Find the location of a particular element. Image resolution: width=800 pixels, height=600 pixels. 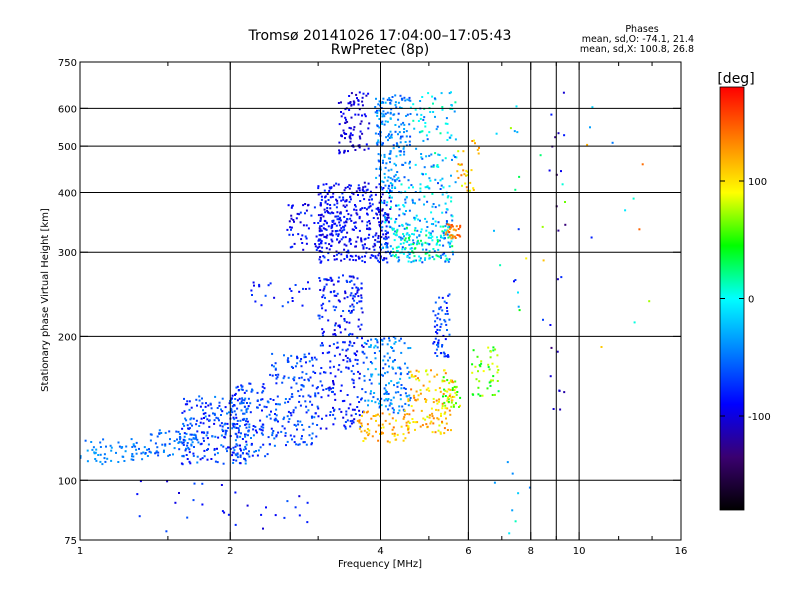

x-tick-label: 2 is located at coordinates (230, 551).